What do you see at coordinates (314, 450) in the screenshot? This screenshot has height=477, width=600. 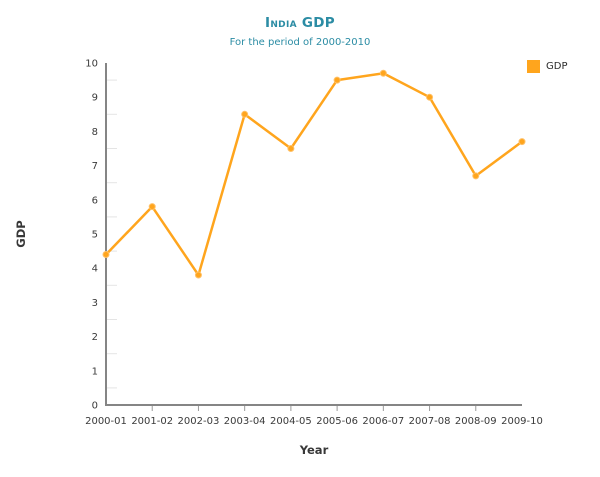 I see `x-axis-title: Year` at bounding box center [314, 450].